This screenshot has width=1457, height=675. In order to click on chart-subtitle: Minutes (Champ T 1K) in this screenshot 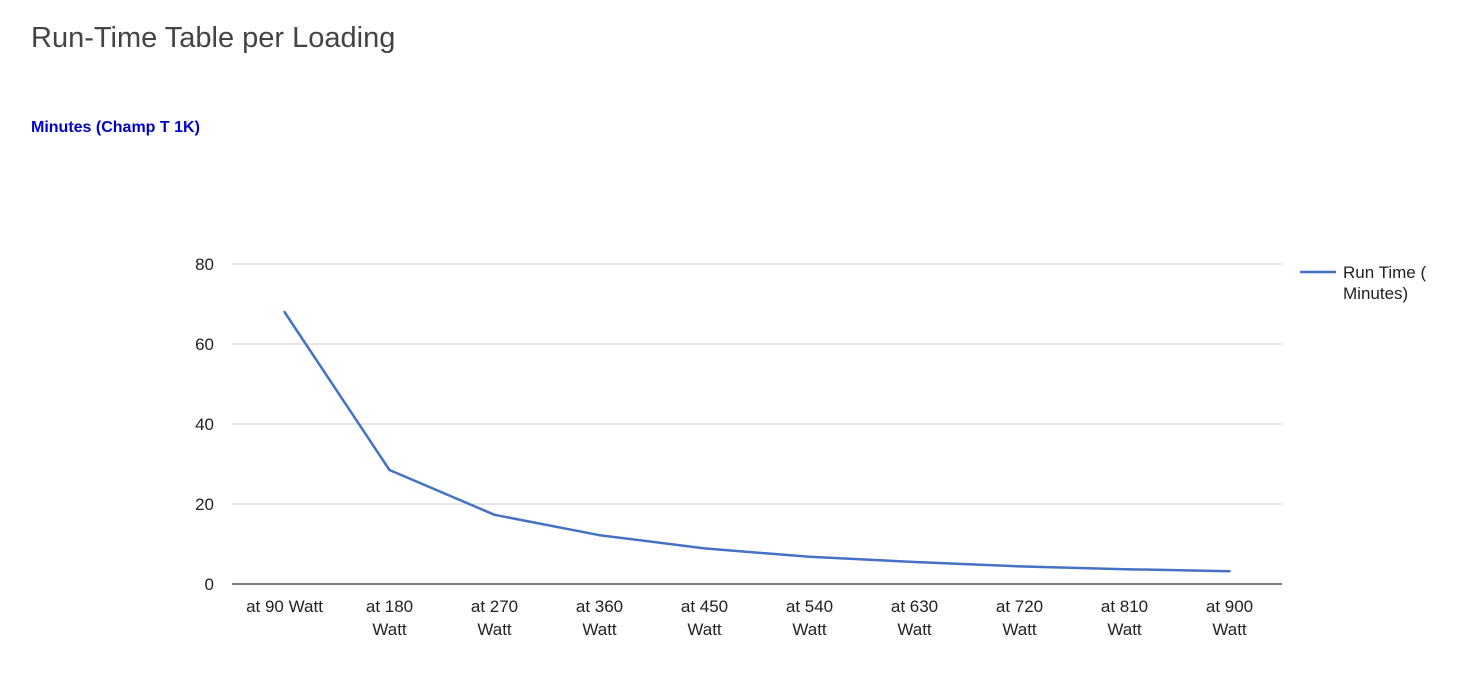, I will do `click(115, 127)`.